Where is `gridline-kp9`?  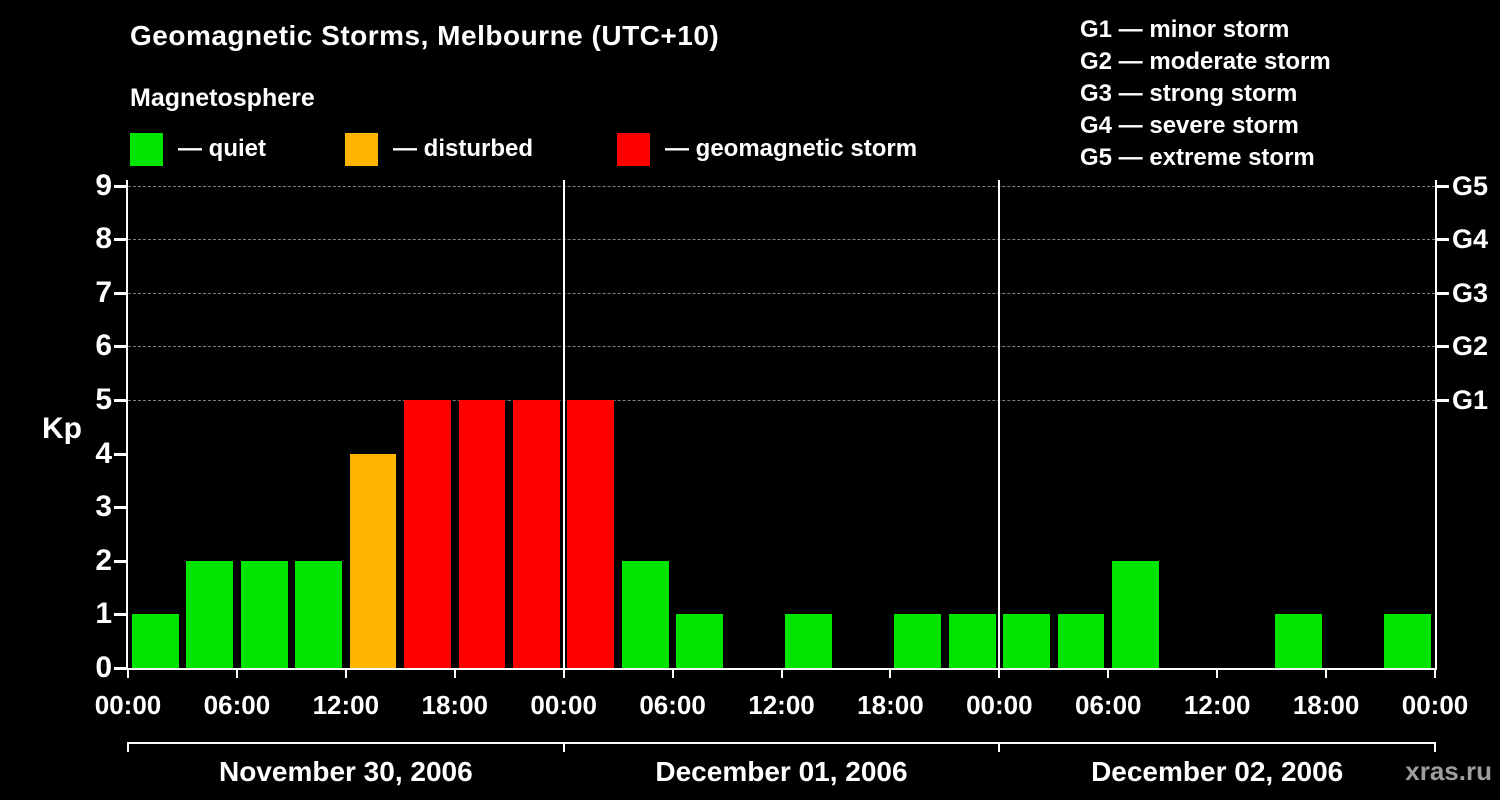 gridline-kp9 is located at coordinates (781, 186).